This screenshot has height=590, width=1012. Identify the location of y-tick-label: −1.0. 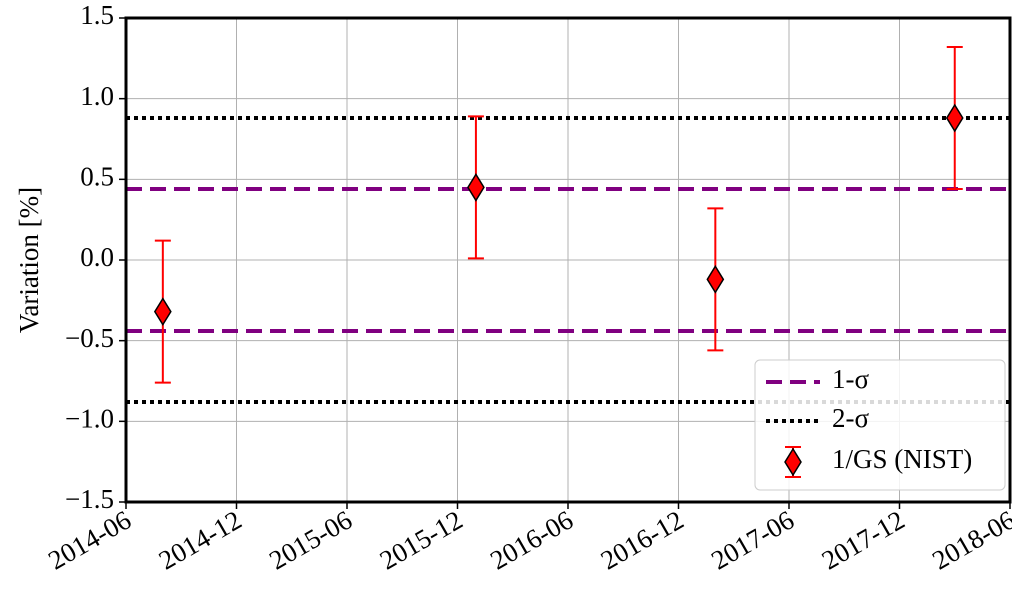
(89, 419).